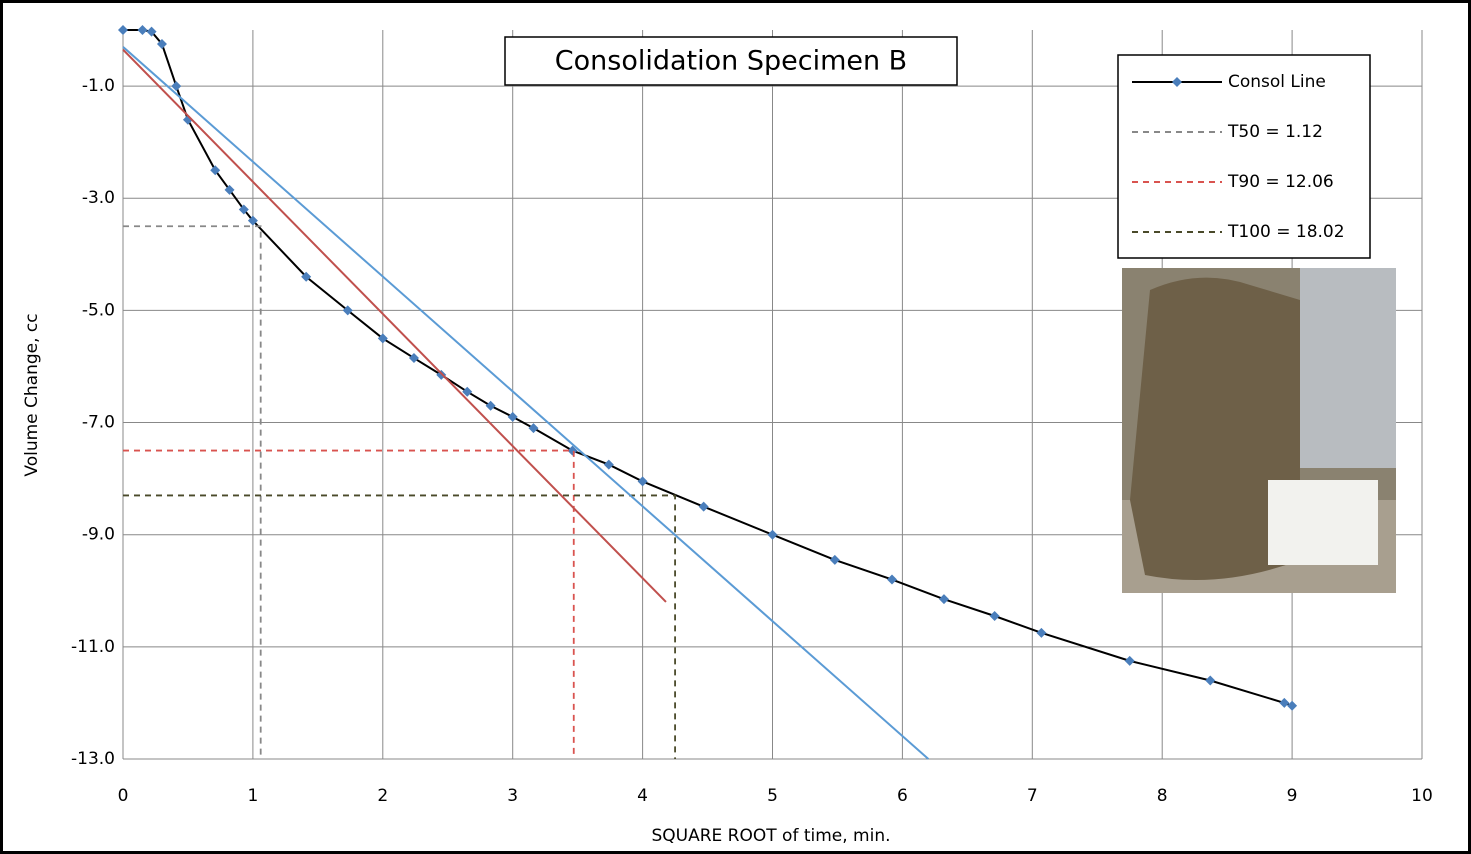 This screenshot has height=854, width=1471. I want to click on chart-title: Consolidation Specimen B, so click(731, 61).